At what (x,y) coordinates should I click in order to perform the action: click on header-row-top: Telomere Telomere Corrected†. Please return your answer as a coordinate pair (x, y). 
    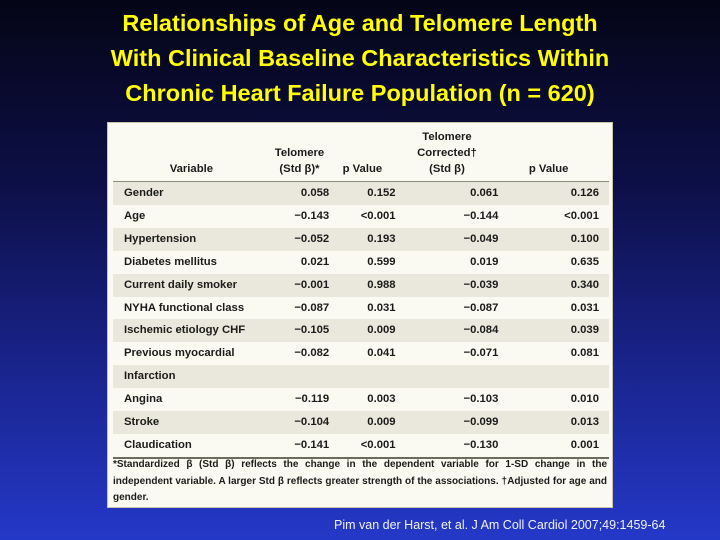
    Looking at the image, I should click on (361, 145).